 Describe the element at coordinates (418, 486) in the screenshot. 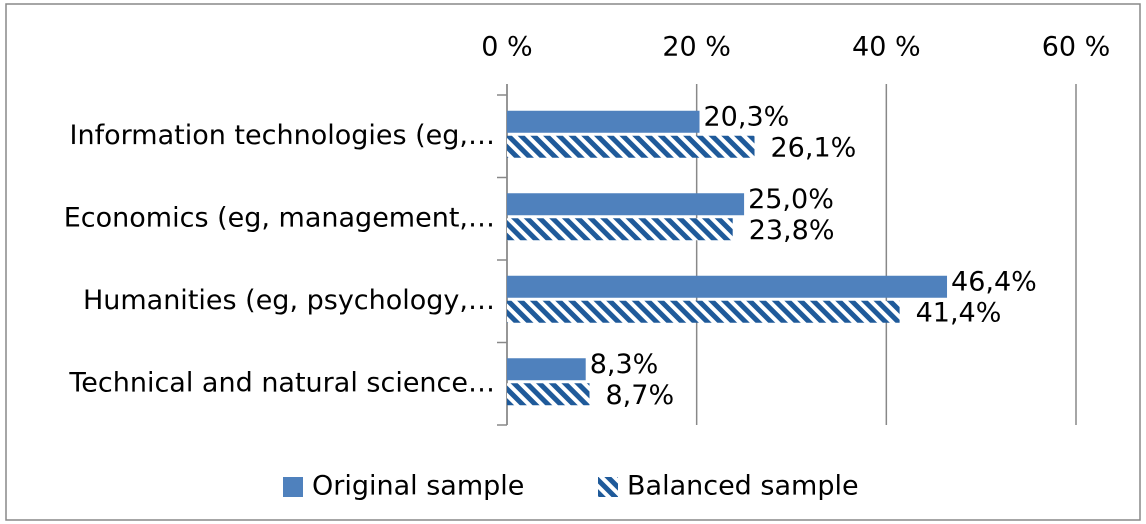

I see `legend-label: Original sample` at that location.